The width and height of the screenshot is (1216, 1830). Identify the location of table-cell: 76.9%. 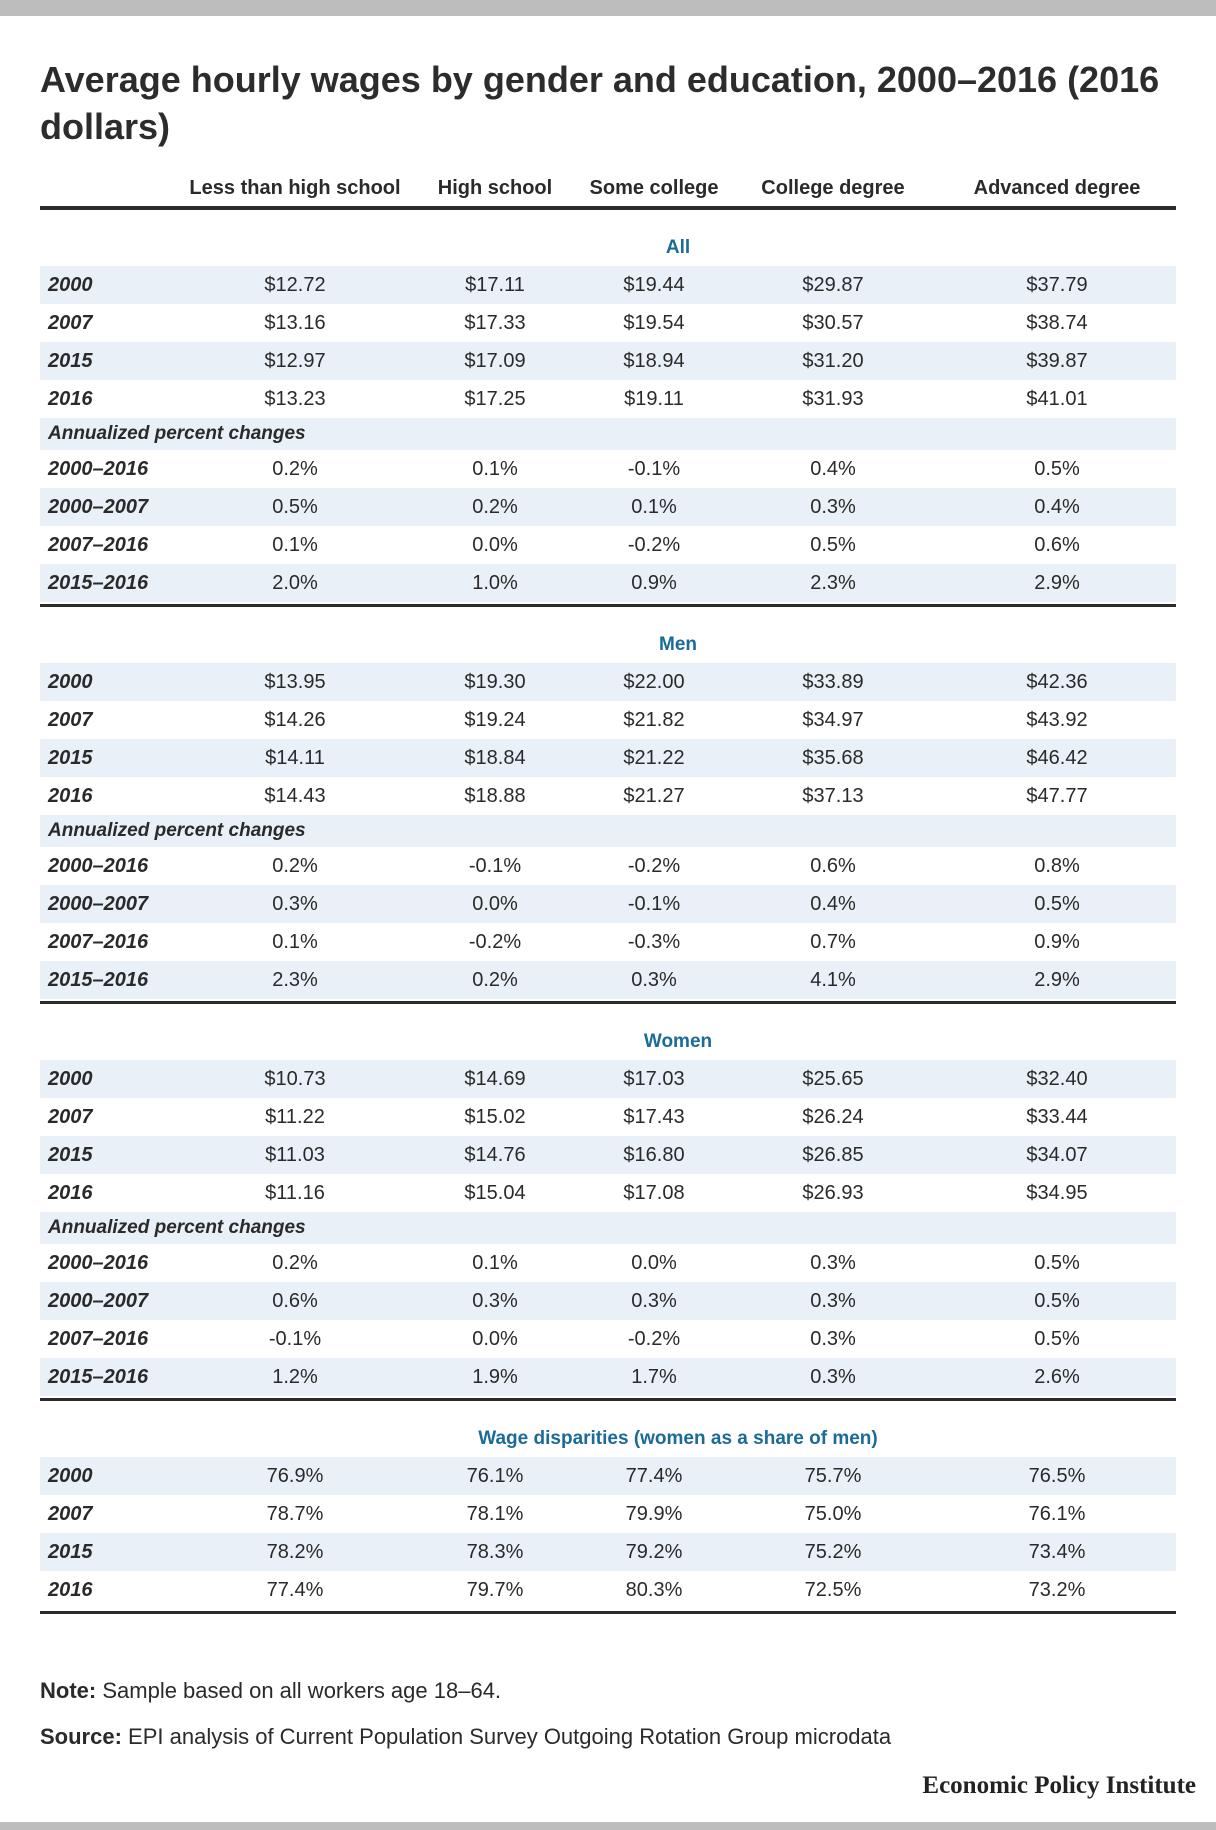
(295, 1475).